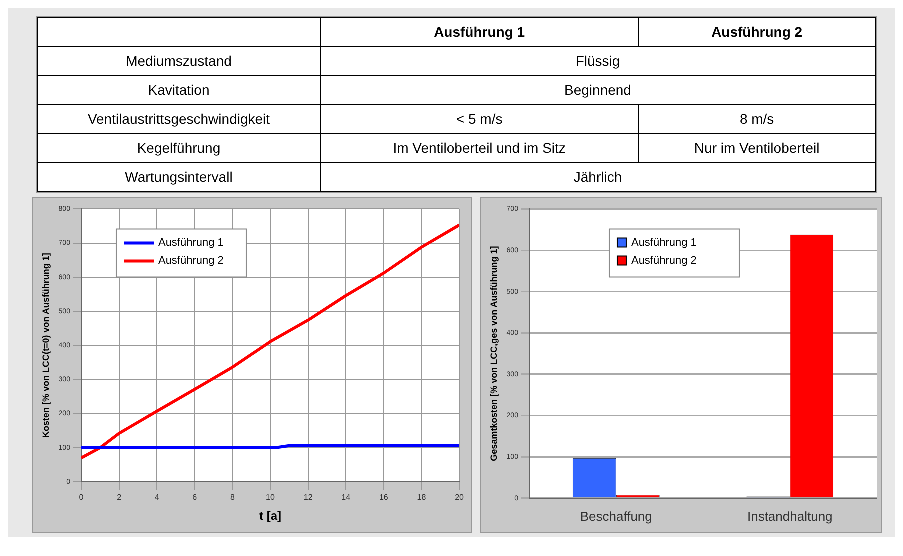  What do you see at coordinates (790, 516) in the screenshot?
I see `x-tick-label: Instandhaltung` at bounding box center [790, 516].